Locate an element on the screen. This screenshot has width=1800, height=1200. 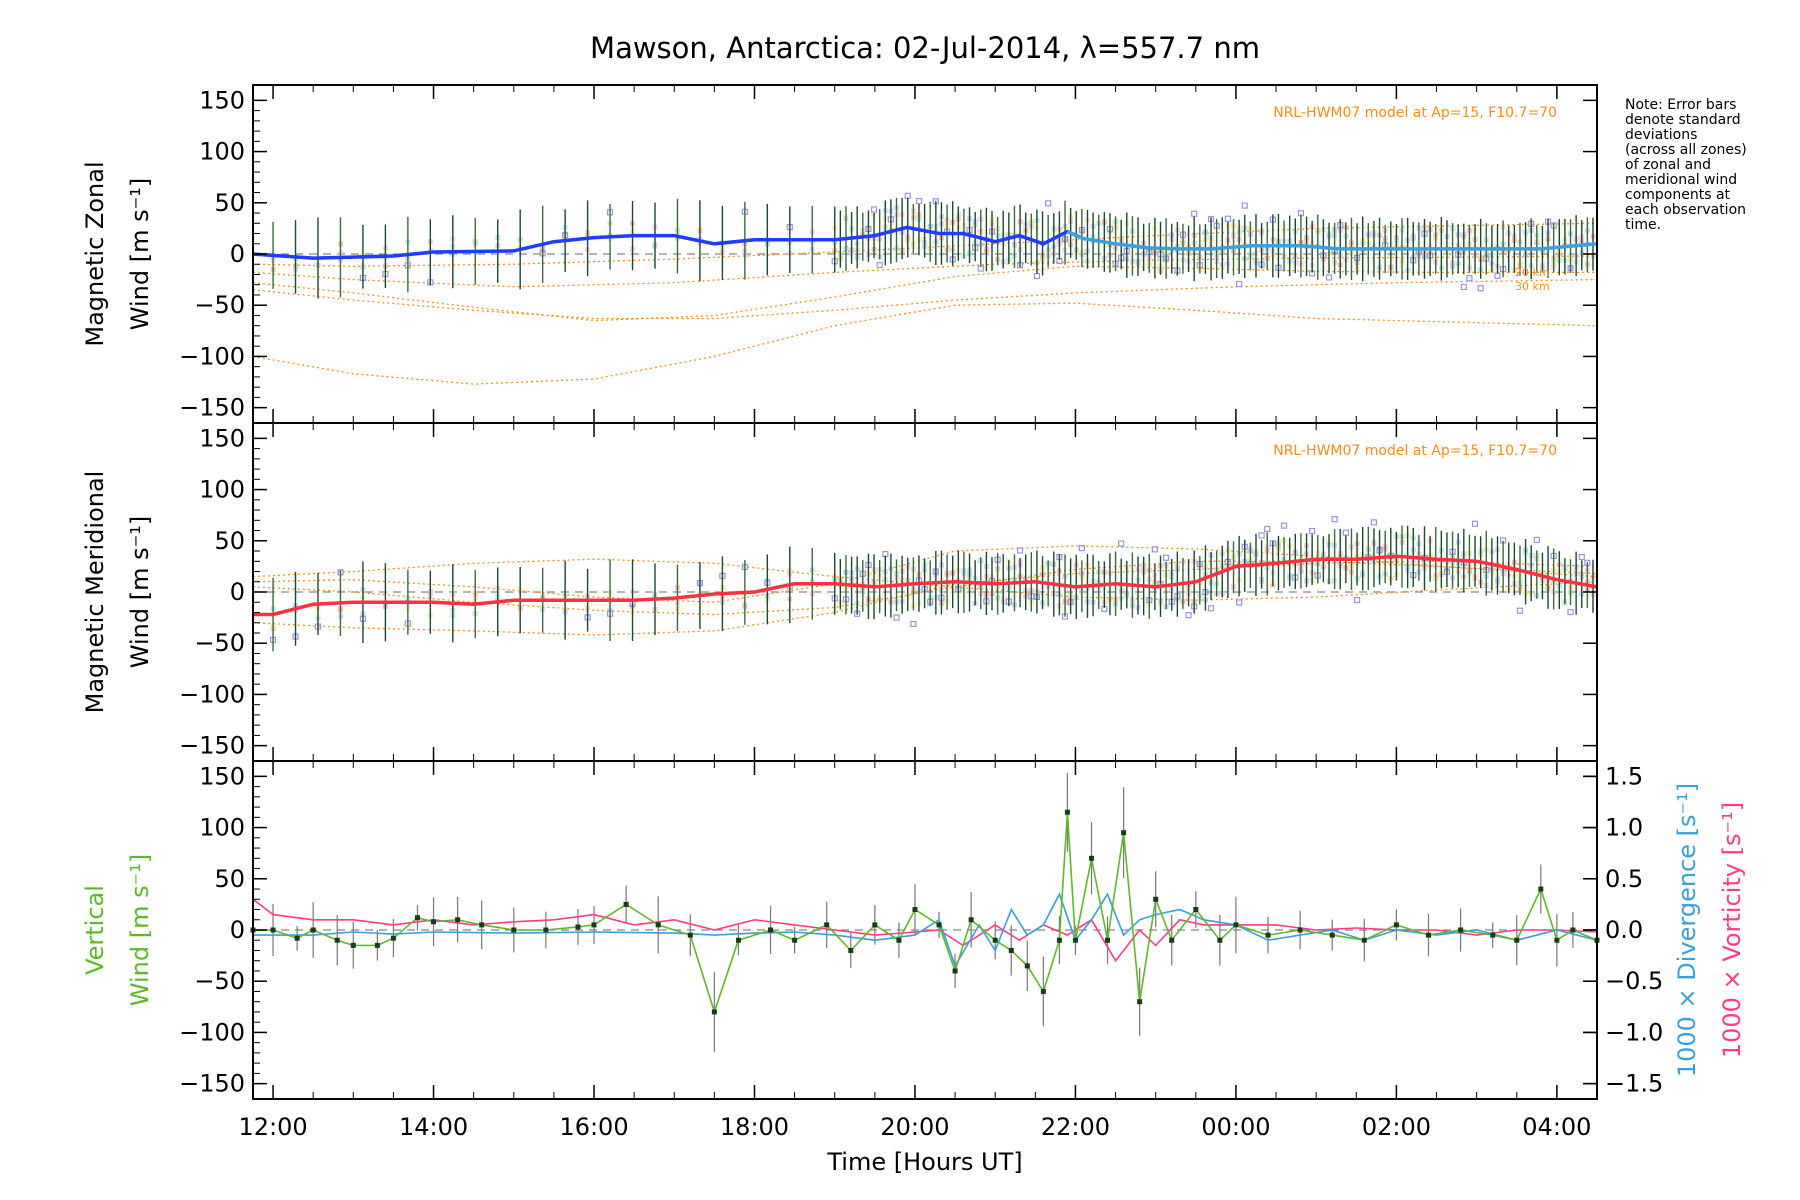
panel-vertical-ytick-label: −50 is located at coordinates (219, 981).